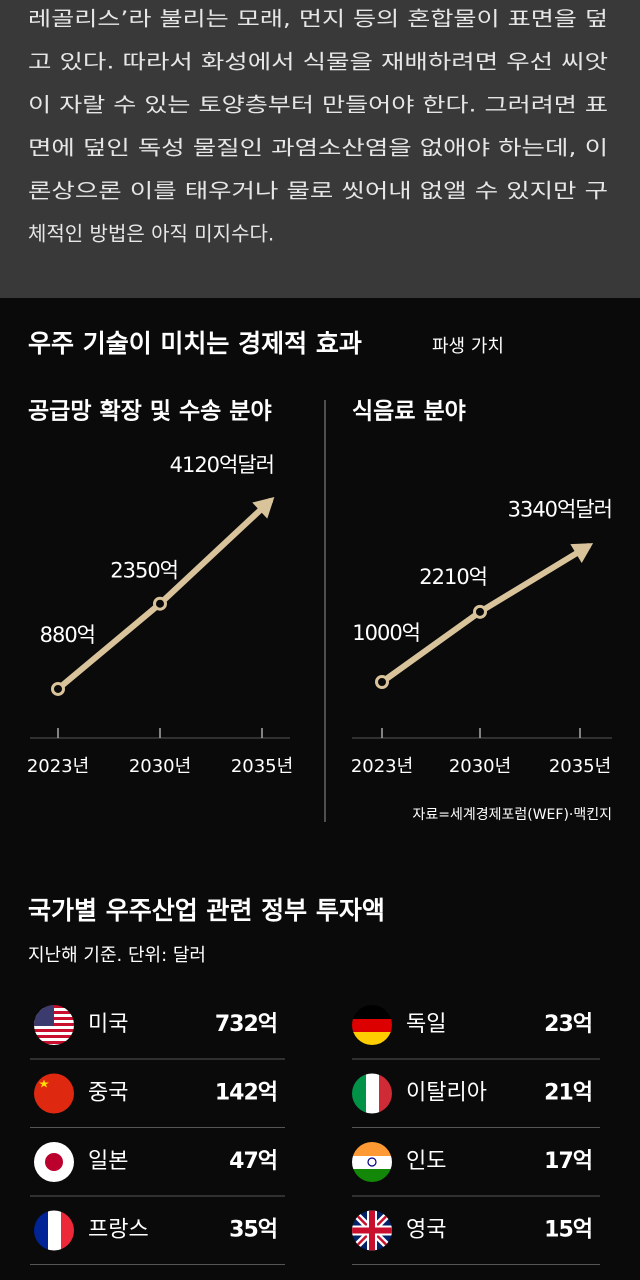 This screenshot has height=1280, width=640. What do you see at coordinates (246, 1024) in the screenshot?
I see `country-amount: 732억` at bounding box center [246, 1024].